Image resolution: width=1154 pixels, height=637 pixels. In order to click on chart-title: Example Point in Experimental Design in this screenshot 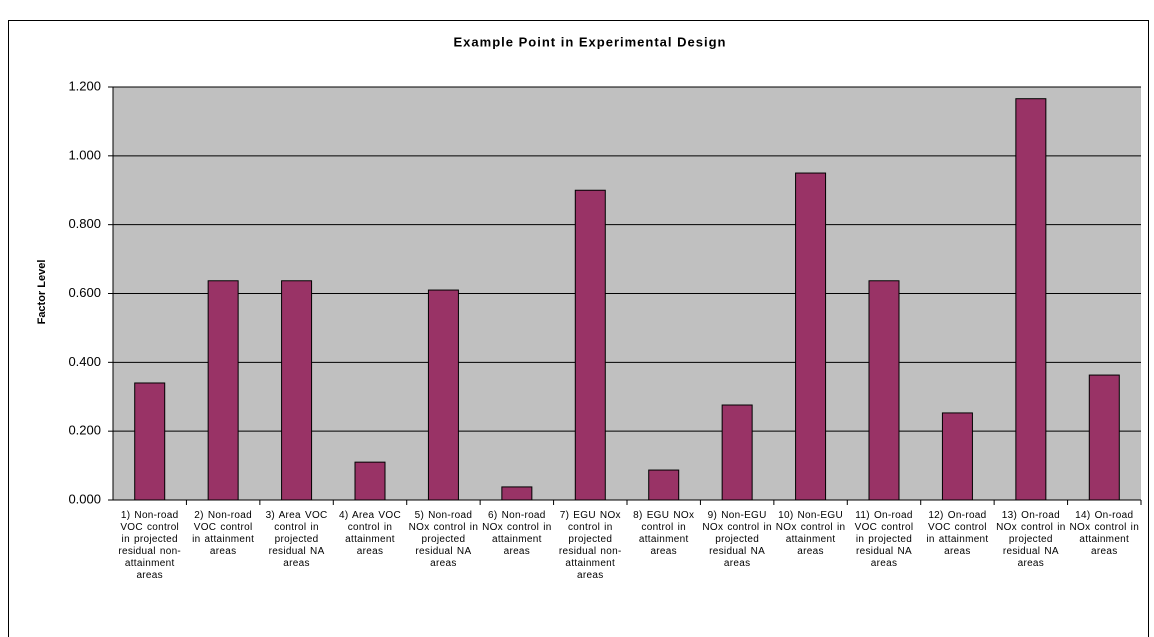, I will do `click(590, 41)`.